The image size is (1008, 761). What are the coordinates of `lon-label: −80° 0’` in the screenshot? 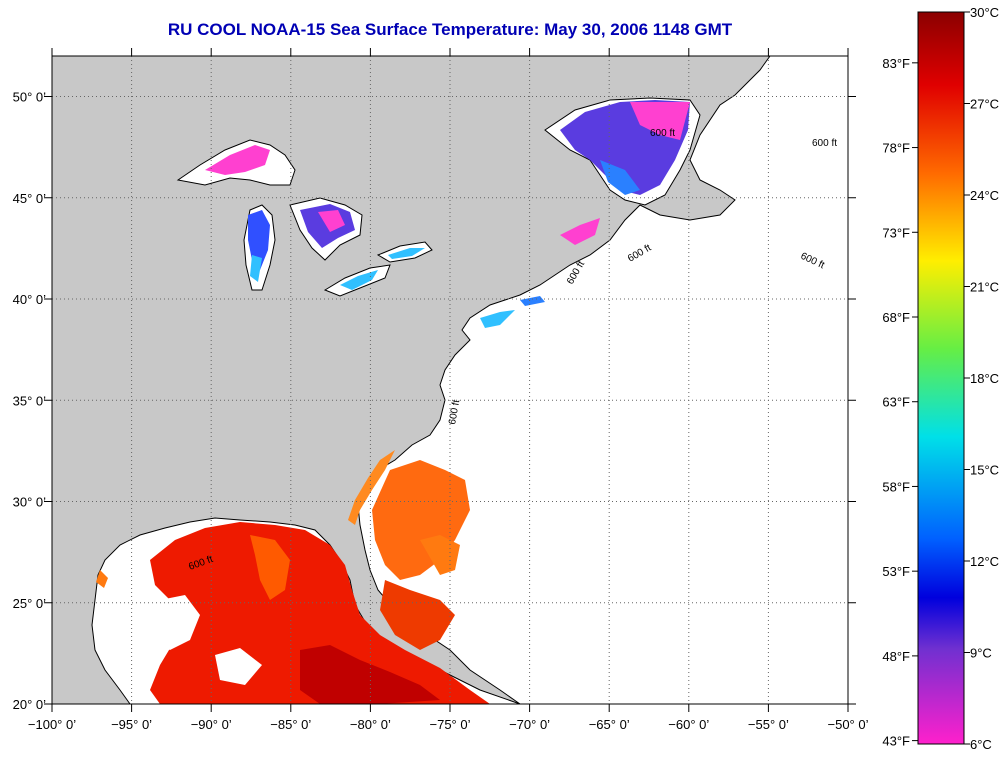 It's located at (370, 724).